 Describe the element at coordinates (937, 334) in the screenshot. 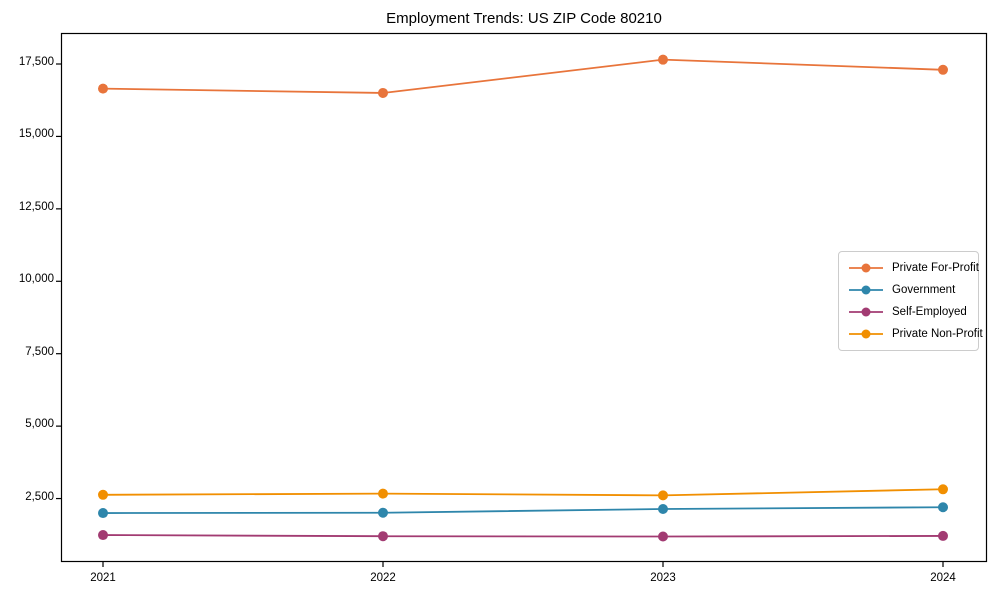

I see `legend-label: Private Non-Profit` at that location.